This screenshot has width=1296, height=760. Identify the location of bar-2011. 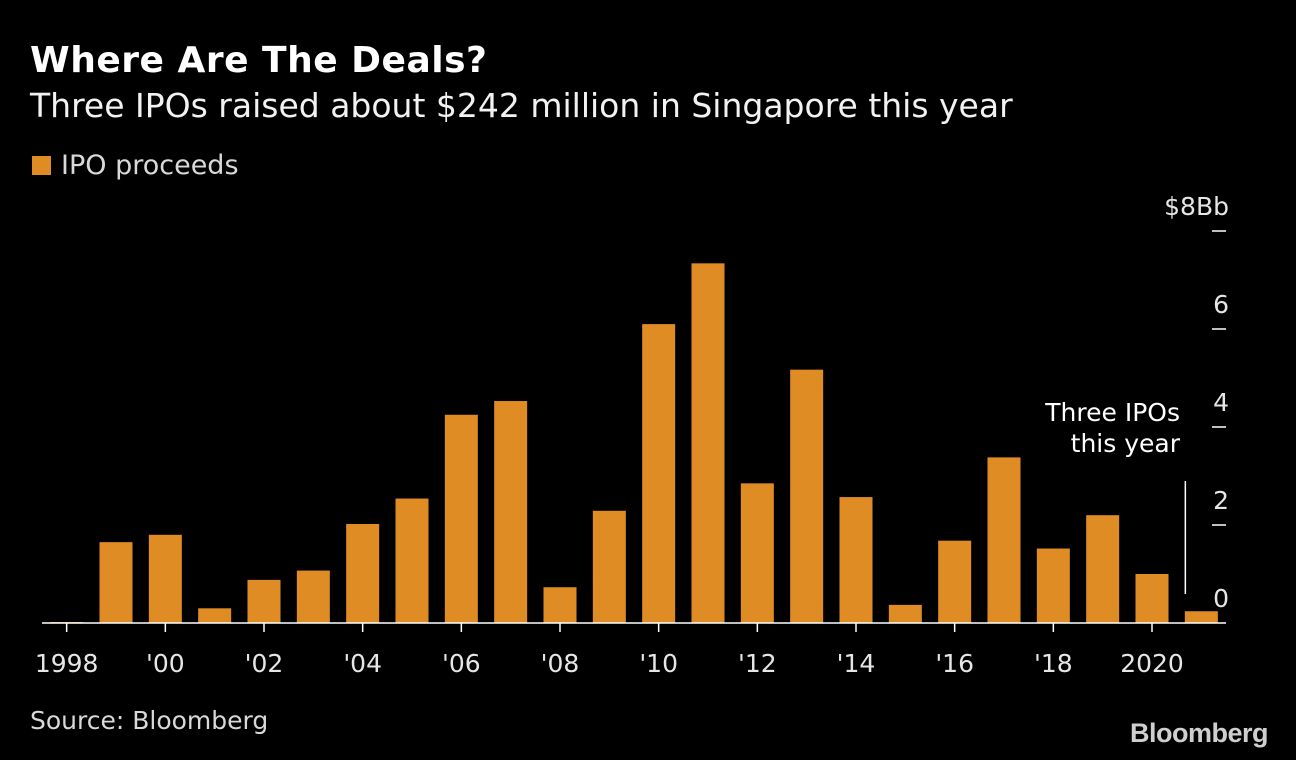
(708, 443).